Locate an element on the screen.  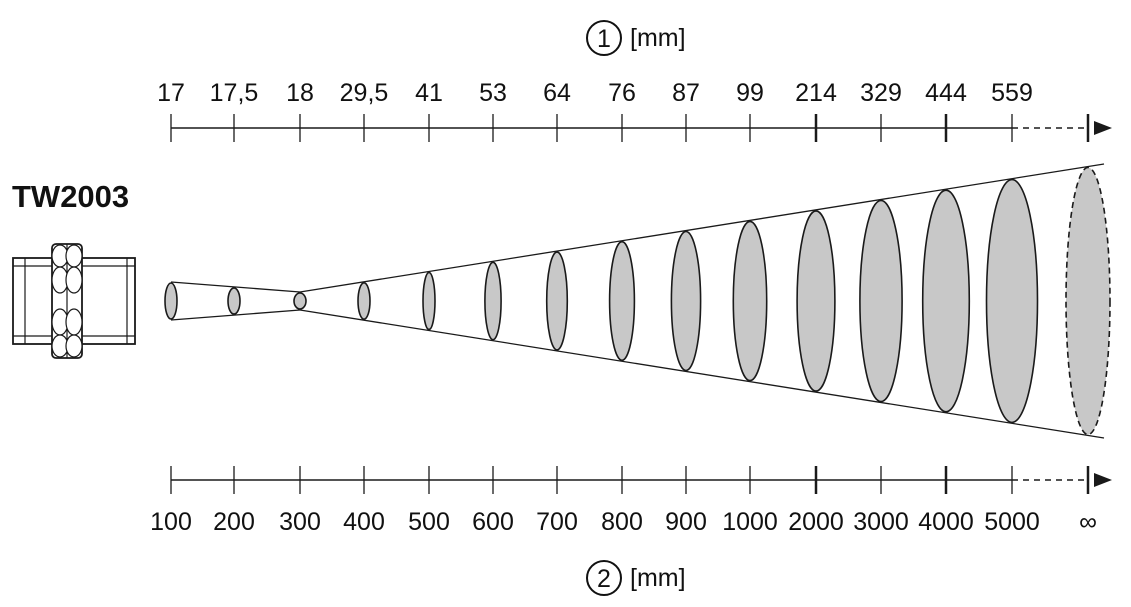
top-axis-title: 1 [mm] is located at coordinates (636, 38).